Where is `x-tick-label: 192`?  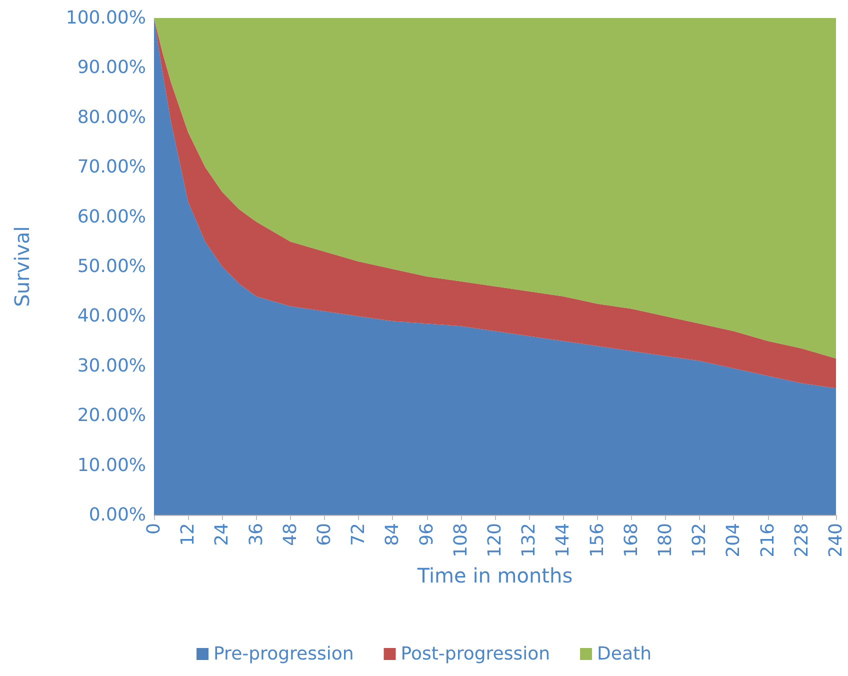
x-tick-label: 192 is located at coordinates (699, 540).